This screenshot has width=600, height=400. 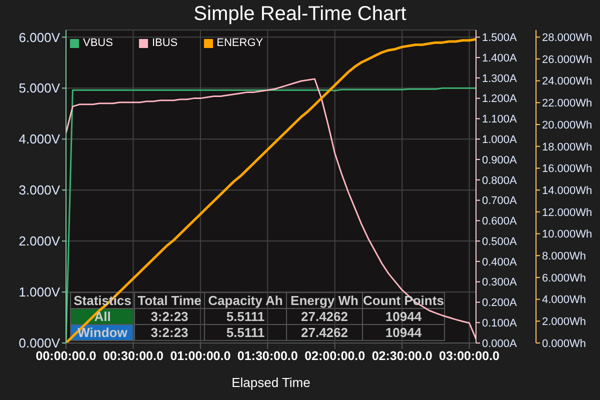 What do you see at coordinates (567, 104) in the screenshot?
I see `y3-tick-label: 22.000Wh` at bounding box center [567, 104].